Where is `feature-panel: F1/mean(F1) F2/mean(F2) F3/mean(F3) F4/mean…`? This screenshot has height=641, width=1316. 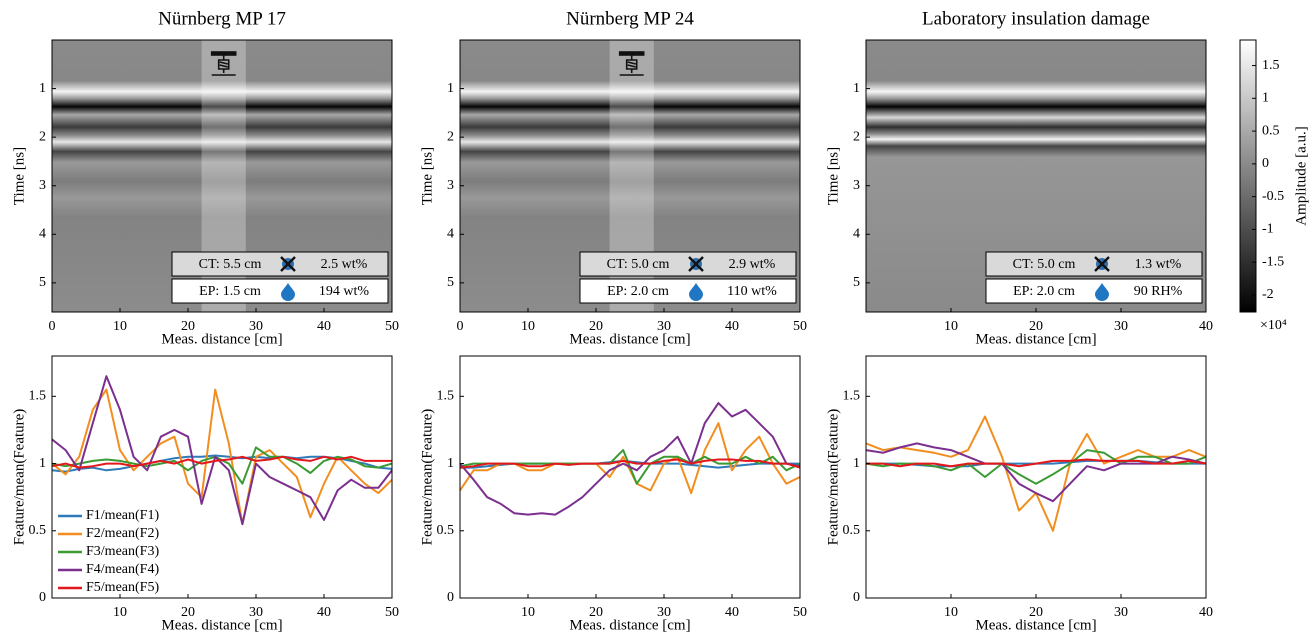
feature-panel: F1/mean(F1) F2/mean(F2) F3/mean(F3) F4/mean… is located at coordinates (205, 494).